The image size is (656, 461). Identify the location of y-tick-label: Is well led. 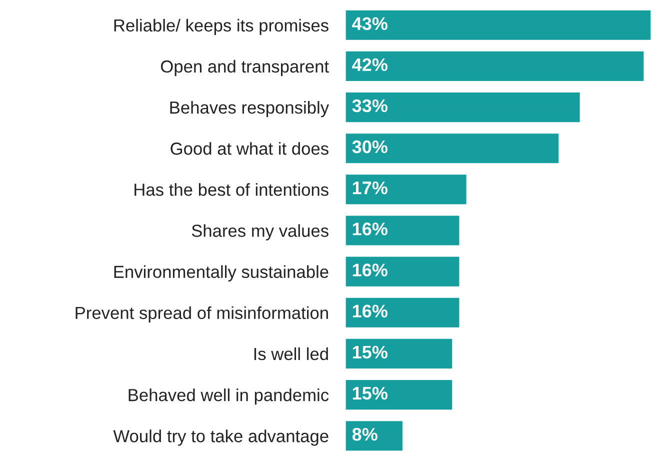
(291, 353).